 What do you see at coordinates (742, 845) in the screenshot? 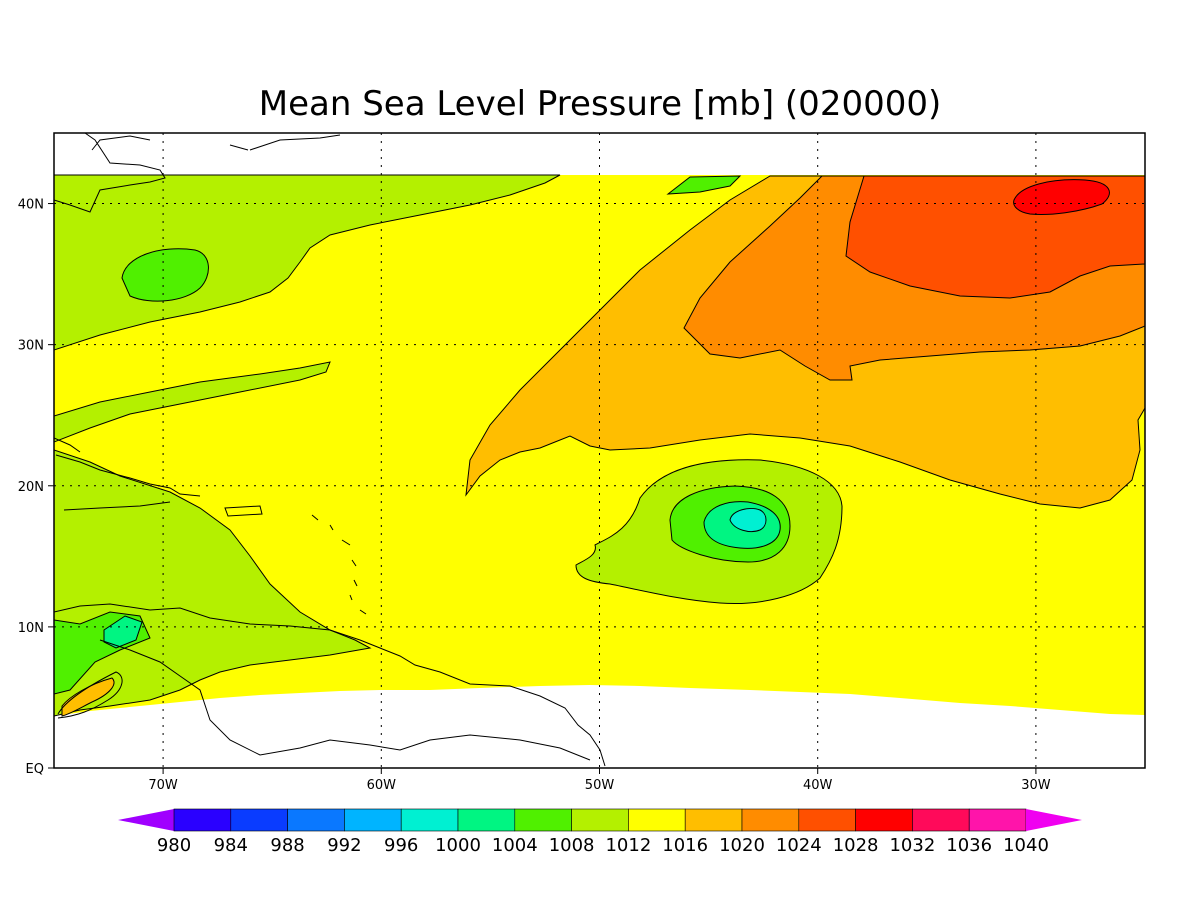
I see `colorbar-label: 1020` at bounding box center [742, 845].